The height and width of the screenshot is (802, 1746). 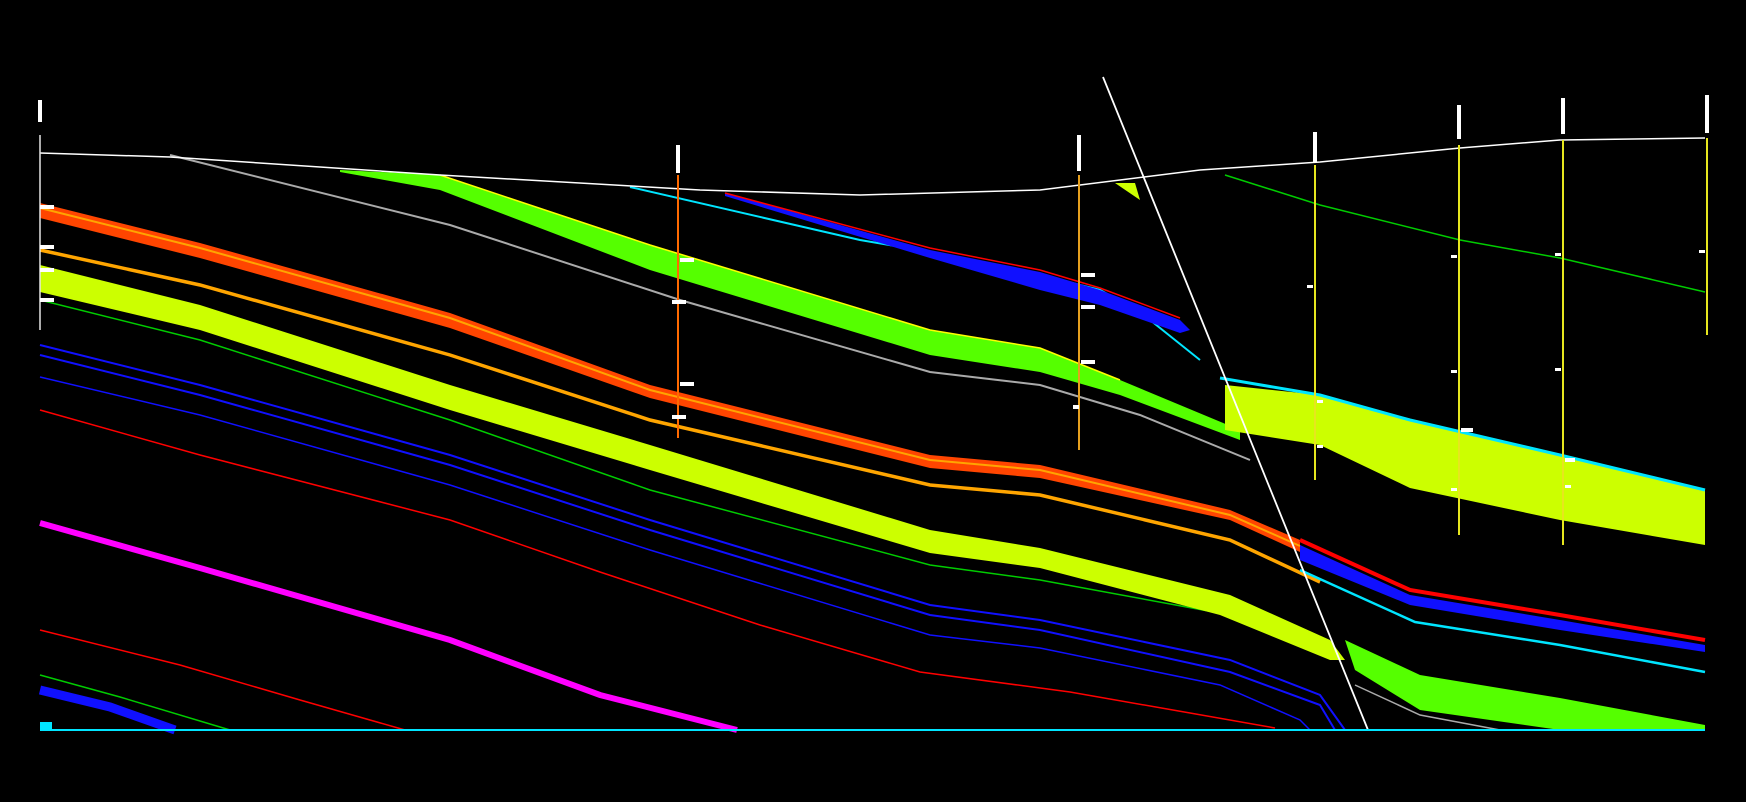 I want to click on base-corner-marker, so click(x=46, y=726).